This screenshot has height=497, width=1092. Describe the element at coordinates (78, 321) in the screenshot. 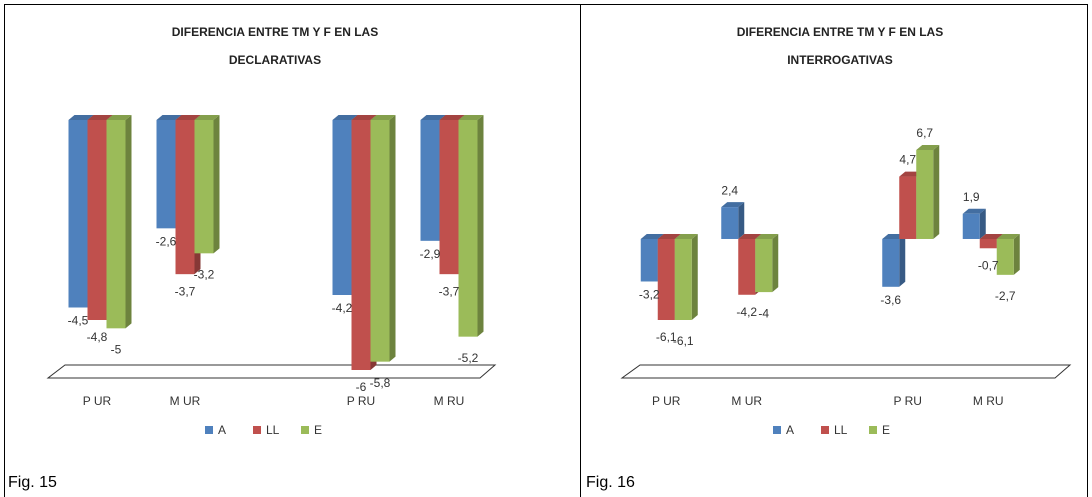

I see `data-label: -4,5` at that location.